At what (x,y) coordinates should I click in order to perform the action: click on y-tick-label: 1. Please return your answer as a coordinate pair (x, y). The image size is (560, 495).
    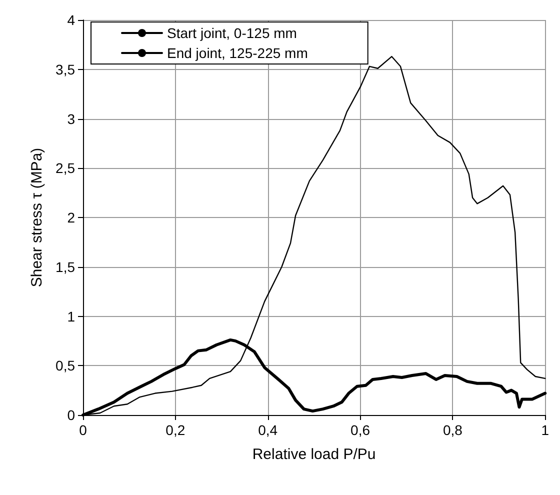
    Looking at the image, I should click on (71, 316).